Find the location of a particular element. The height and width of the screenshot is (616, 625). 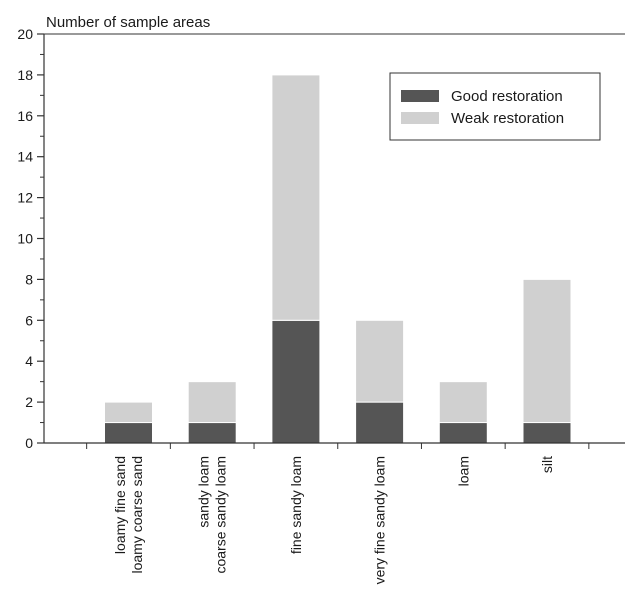

legend-swatch-good is located at coordinates (420, 96).